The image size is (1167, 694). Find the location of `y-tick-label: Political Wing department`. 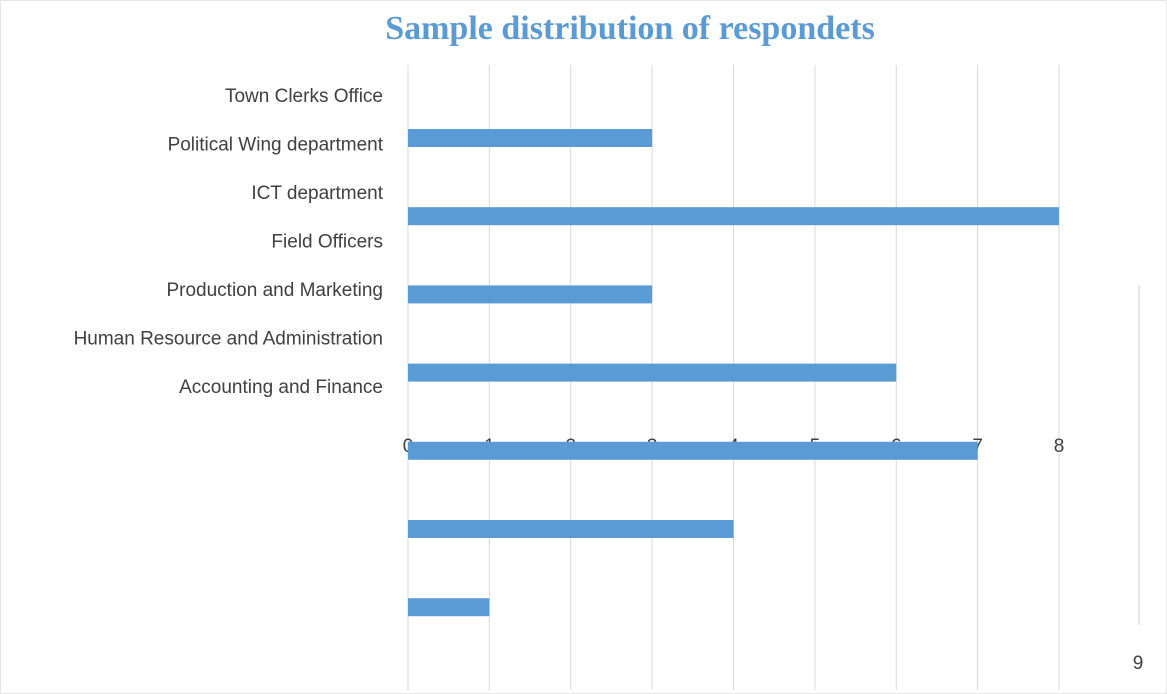

y-tick-label: Political Wing department is located at coordinates (276, 145).